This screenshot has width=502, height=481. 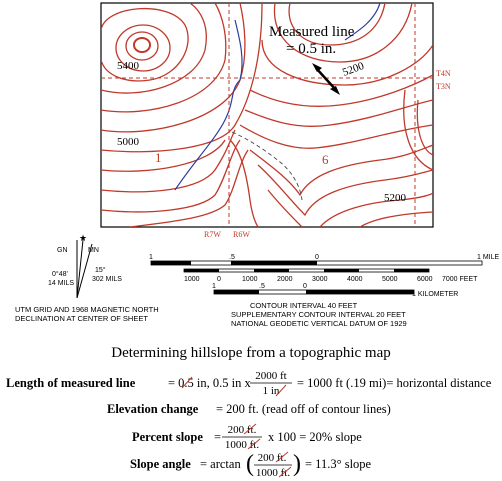 I want to click on angle-numerator: 200 ft., so click(x=272, y=458).